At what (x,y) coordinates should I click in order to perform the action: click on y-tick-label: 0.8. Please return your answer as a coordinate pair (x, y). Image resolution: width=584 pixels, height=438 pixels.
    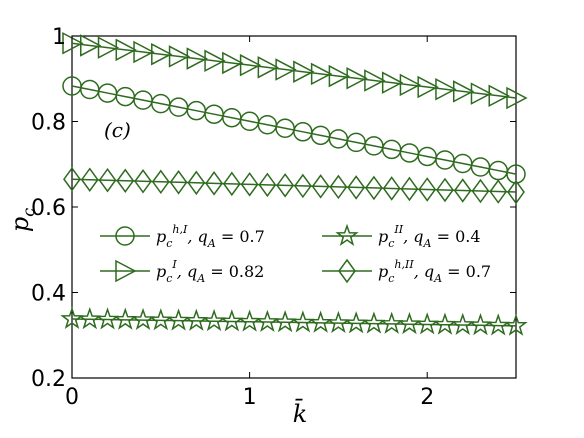
    Looking at the image, I should click on (48, 123).